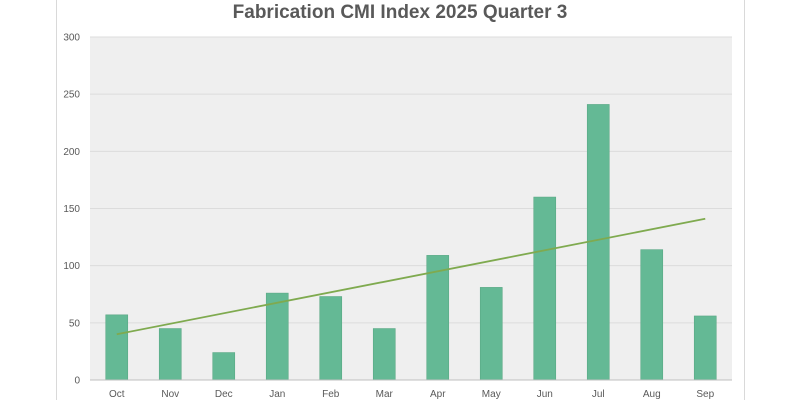  What do you see at coordinates (117, 347) in the screenshot?
I see `bar-oct` at bounding box center [117, 347].